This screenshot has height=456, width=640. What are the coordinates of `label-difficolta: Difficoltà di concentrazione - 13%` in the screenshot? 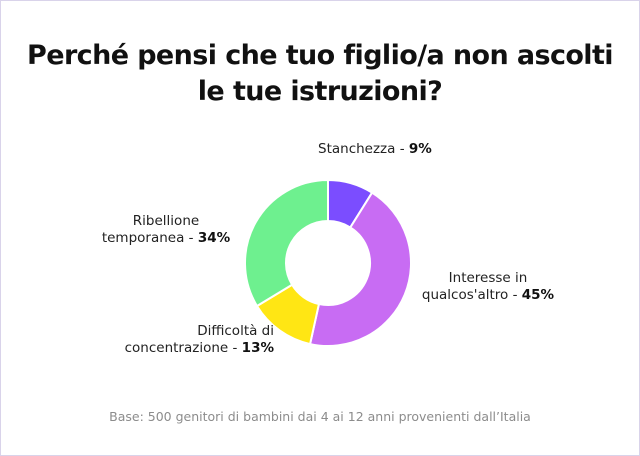 It's located at (199, 340).